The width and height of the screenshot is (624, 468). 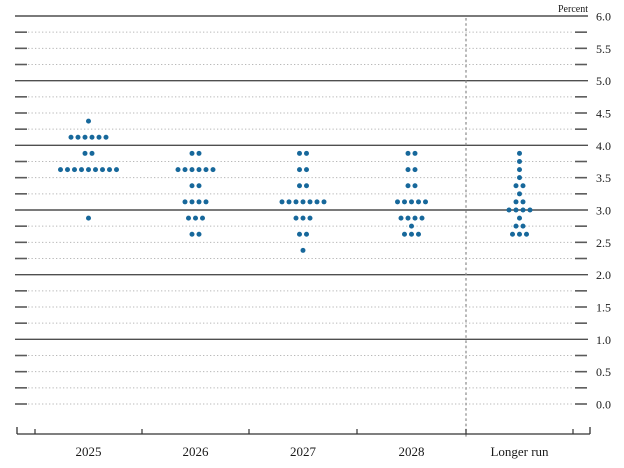 What do you see at coordinates (603, 372) in the screenshot?
I see `y-axis-tick-label: 0.5` at bounding box center [603, 372].